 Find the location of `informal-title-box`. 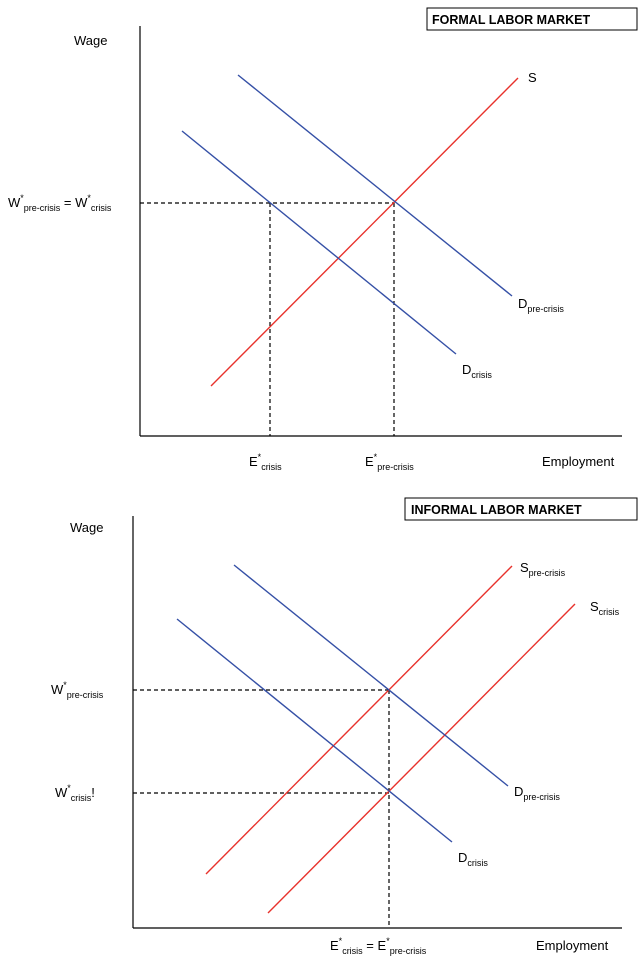

informal-title-box is located at coordinates (521, 509).